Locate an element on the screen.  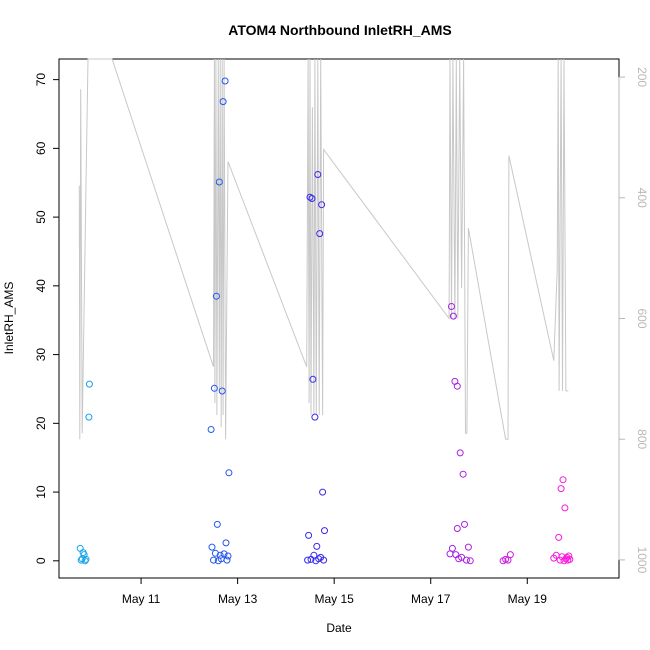
y2-tick-label: 400 is located at coordinates (642, 198).